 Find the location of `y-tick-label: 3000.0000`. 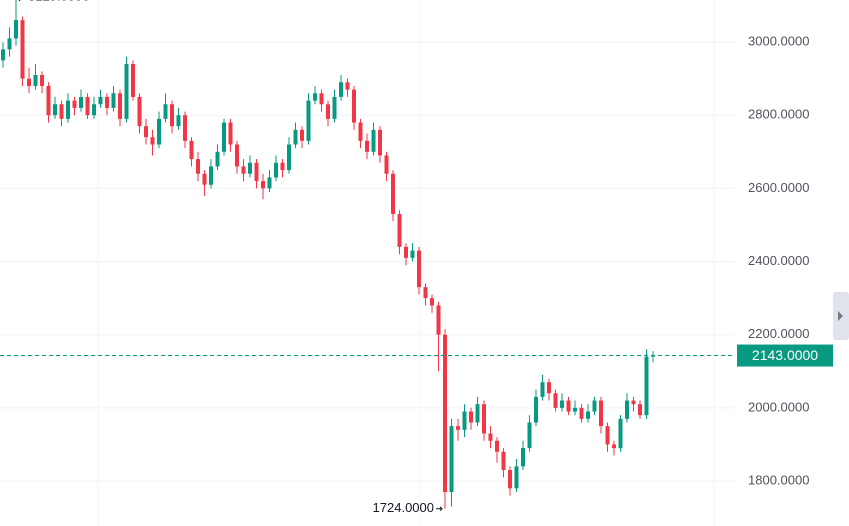

y-tick-label: 3000.0000 is located at coordinates (778, 41).